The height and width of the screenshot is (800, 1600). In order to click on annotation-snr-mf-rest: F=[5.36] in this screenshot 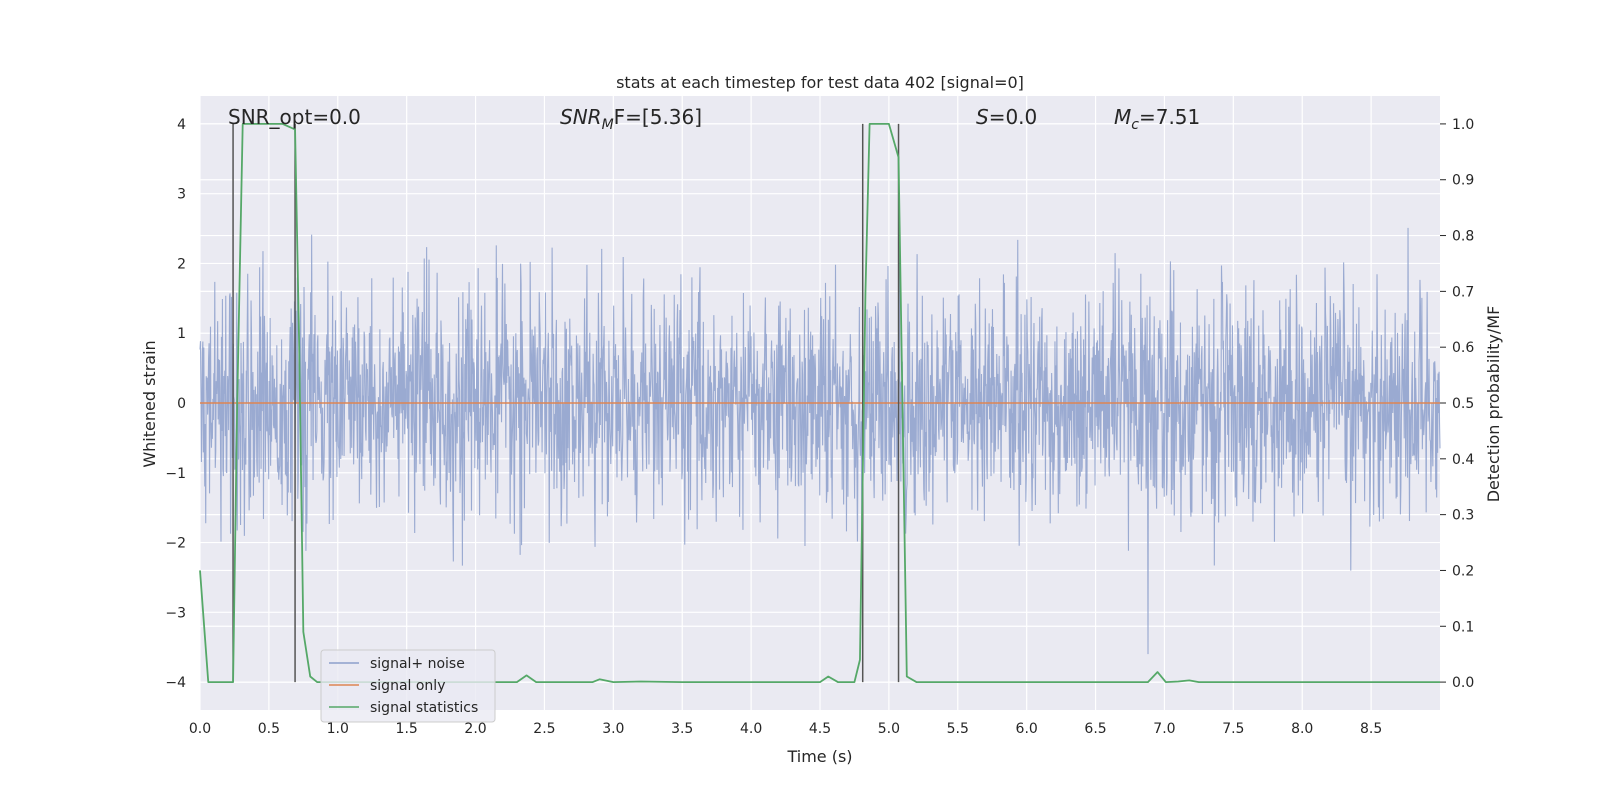, I will do `click(658, 117)`.